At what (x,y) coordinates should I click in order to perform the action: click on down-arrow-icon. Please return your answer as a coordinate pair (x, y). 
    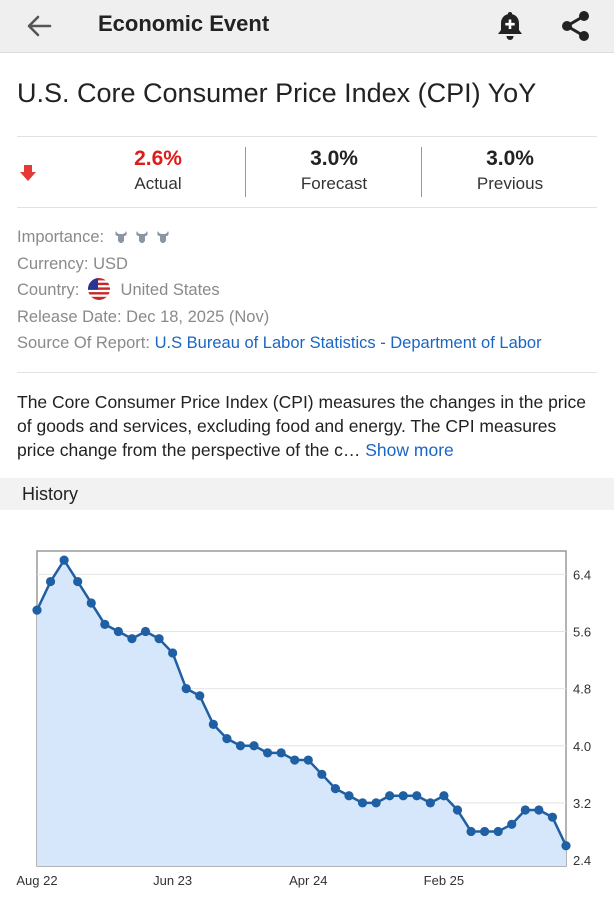
    Looking at the image, I should click on (28, 173).